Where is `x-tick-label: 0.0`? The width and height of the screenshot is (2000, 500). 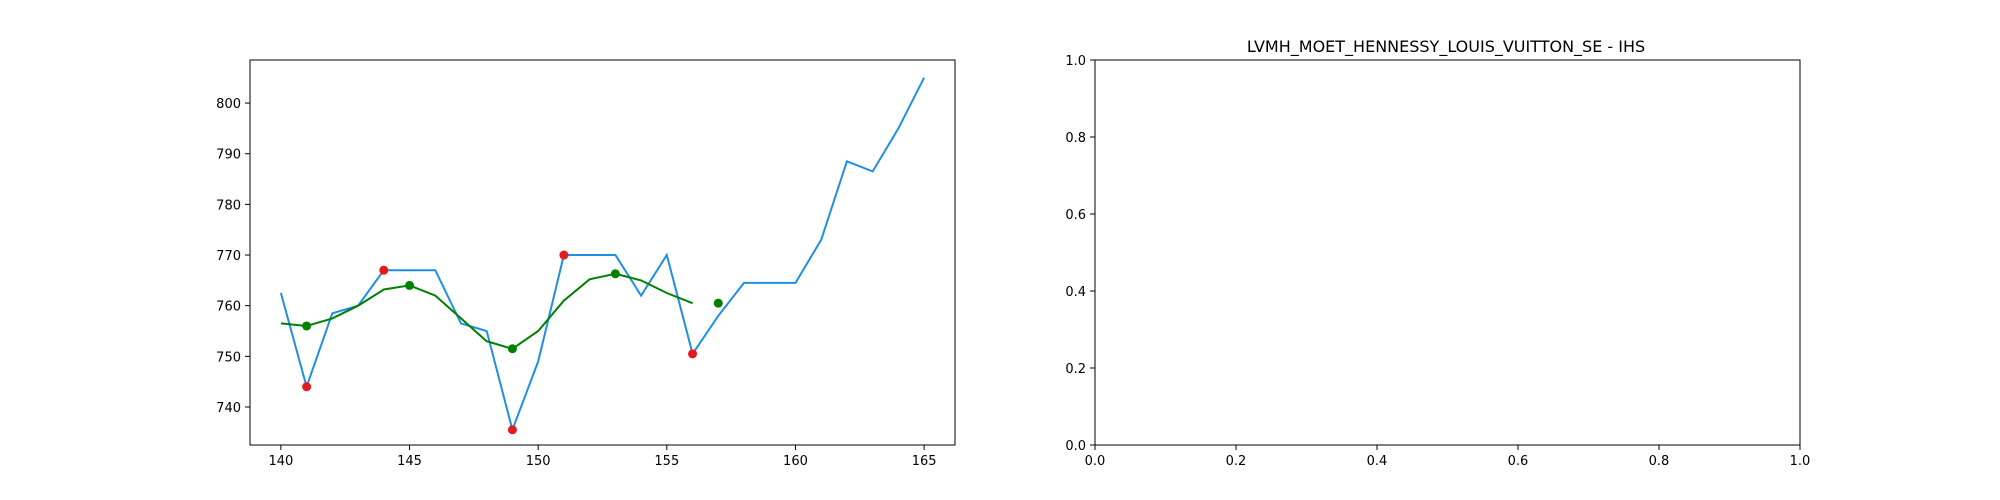 x-tick-label: 0.0 is located at coordinates (1095, 461).